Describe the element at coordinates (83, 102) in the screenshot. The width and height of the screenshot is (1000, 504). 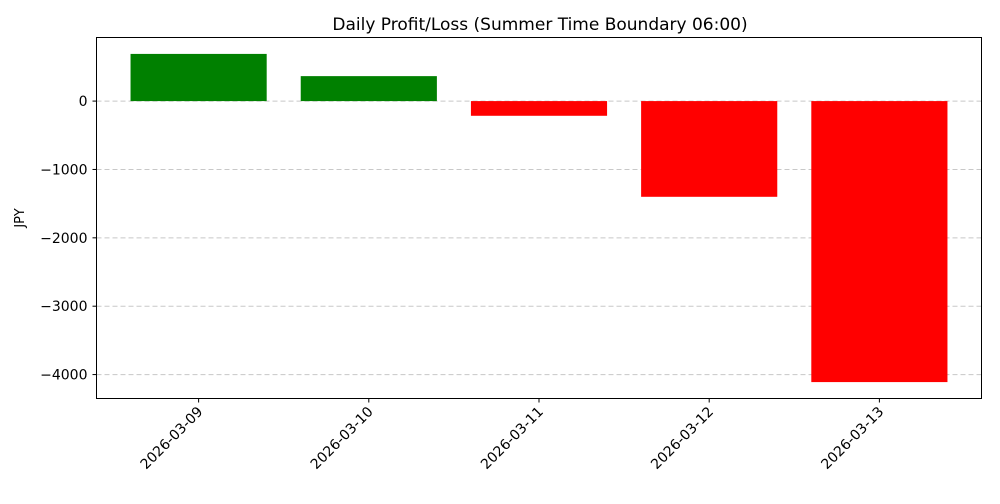
I see `y-tick-label: 0` at that location.